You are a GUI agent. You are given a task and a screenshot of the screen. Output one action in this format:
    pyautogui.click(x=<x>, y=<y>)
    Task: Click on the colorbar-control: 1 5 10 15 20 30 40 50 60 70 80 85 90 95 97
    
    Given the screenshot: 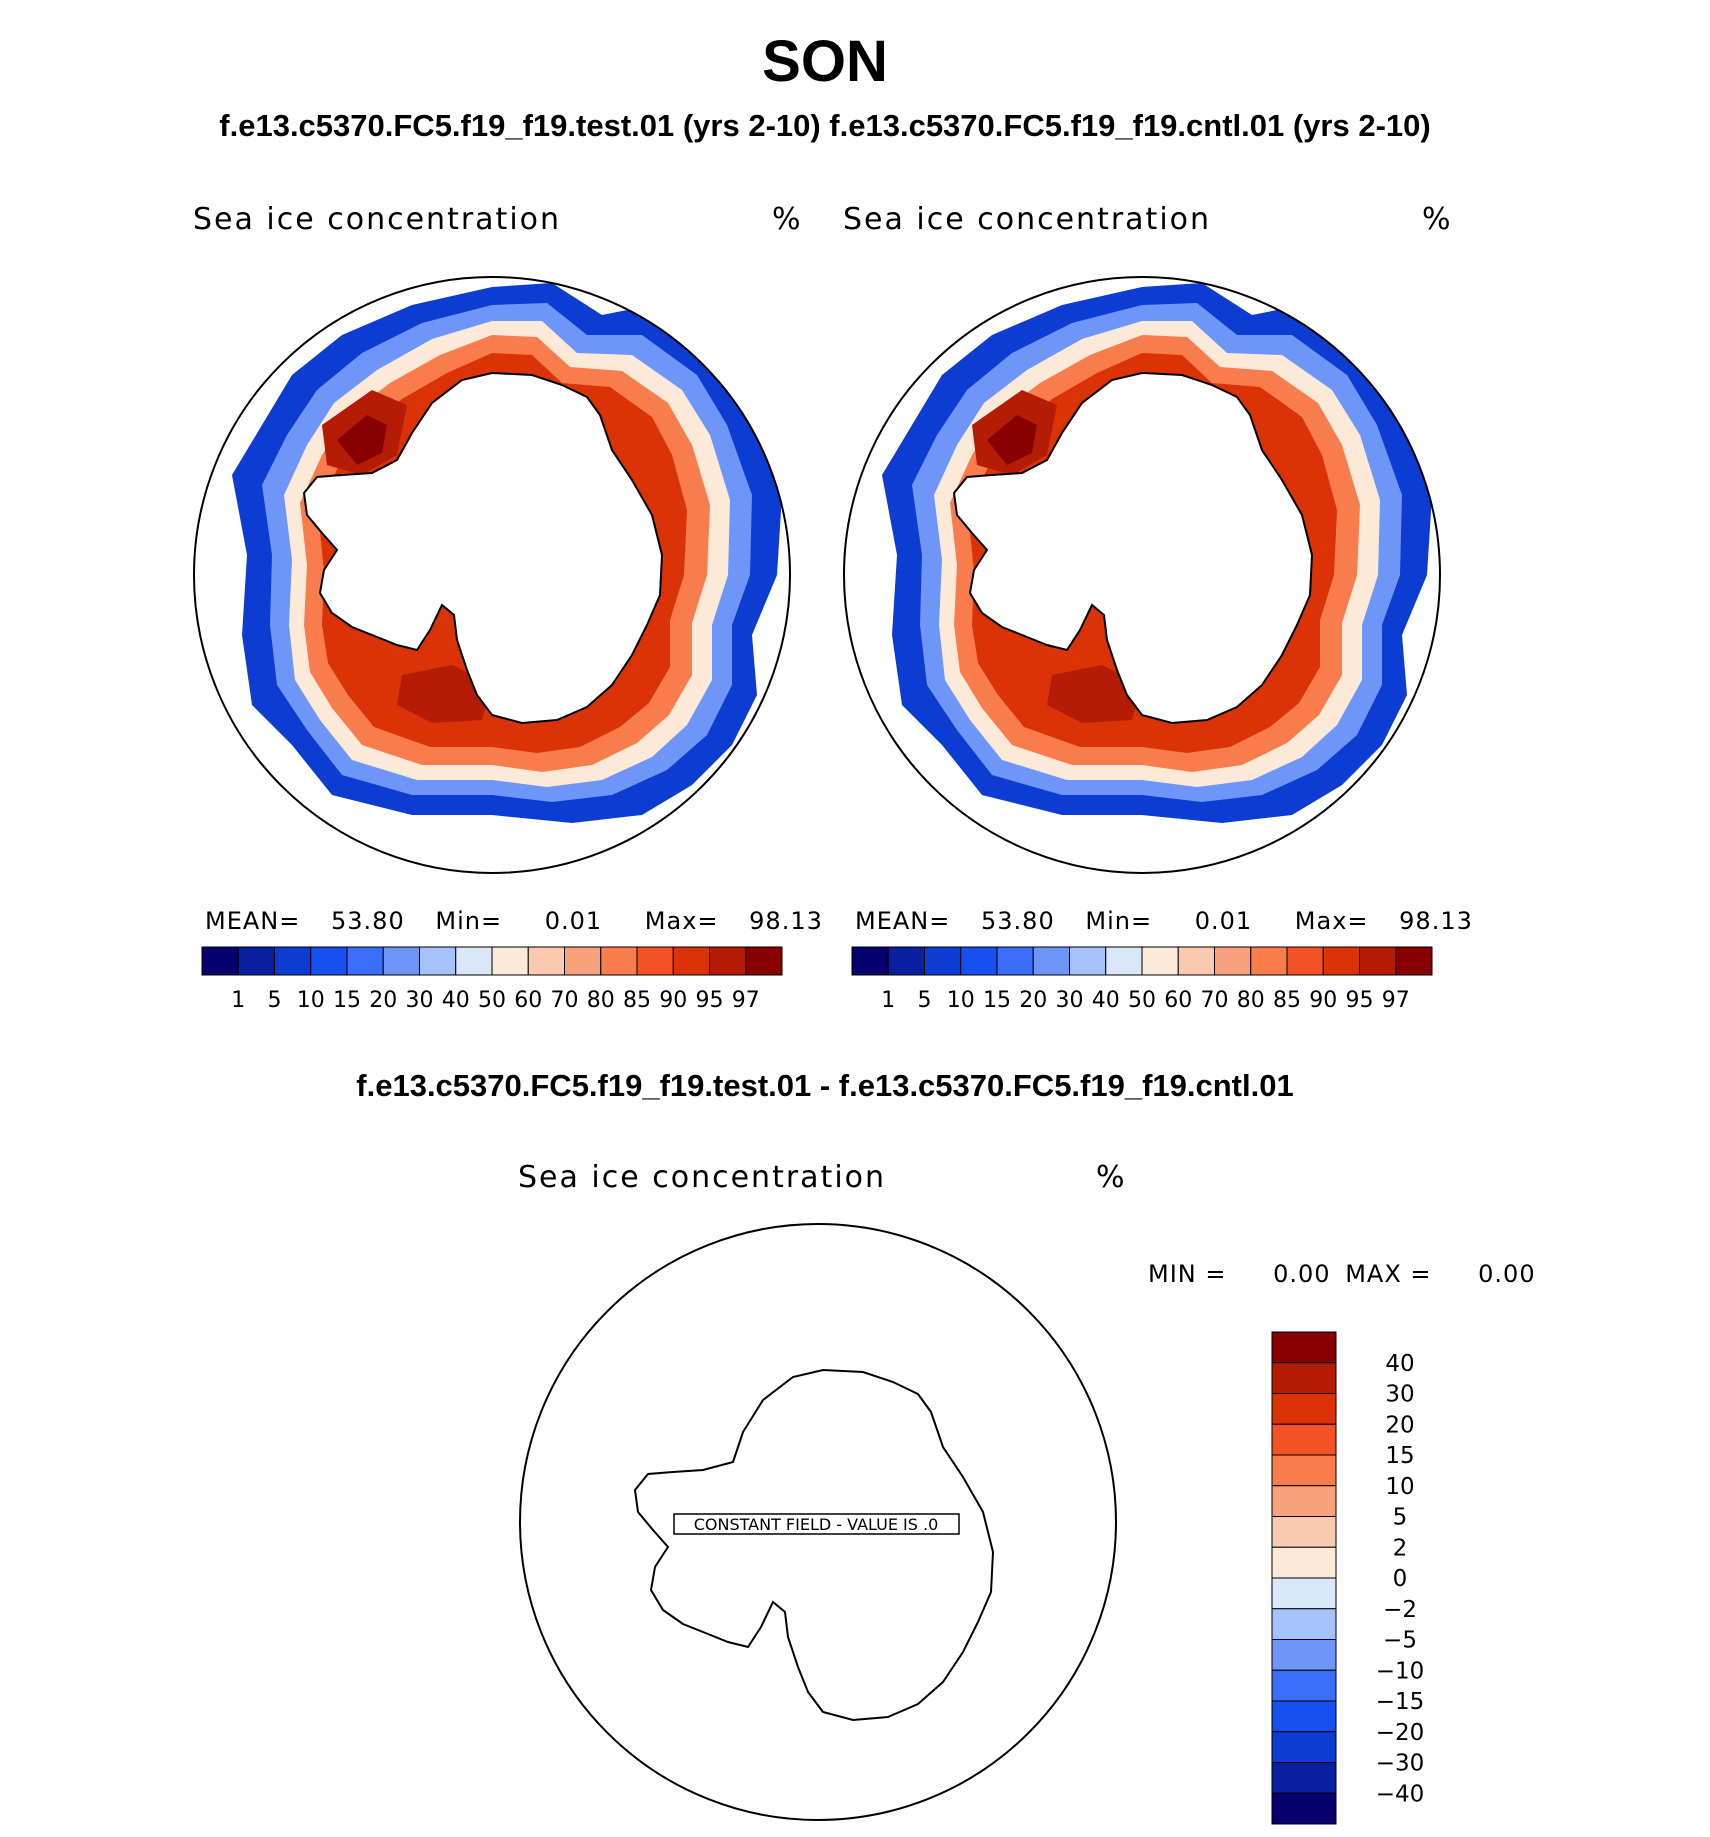 What is the action you would take?
    pyautogui.click(x=1142, y=979)
    